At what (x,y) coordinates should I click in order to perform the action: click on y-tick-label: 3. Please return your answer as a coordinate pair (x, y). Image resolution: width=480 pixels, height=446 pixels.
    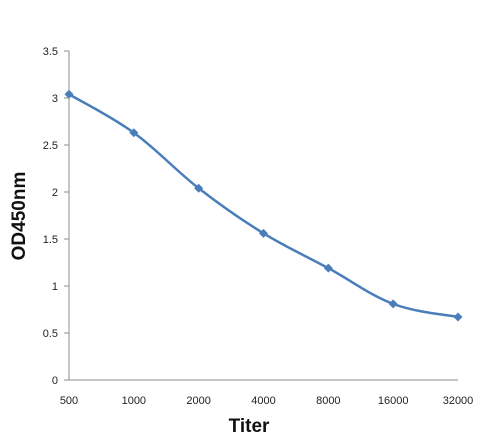
    Looking at the image, I should click on (55, 99).